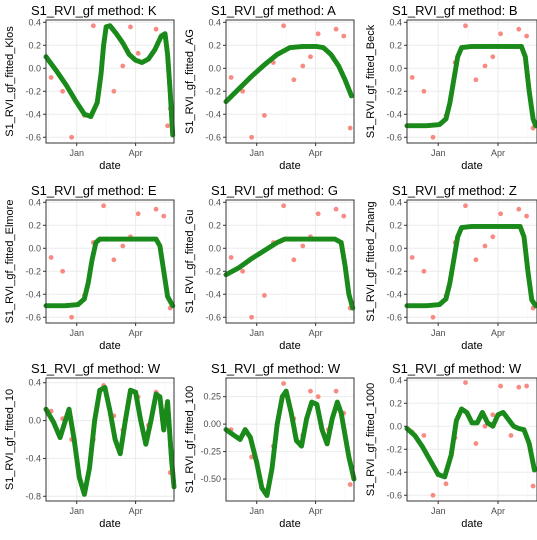 The width and height of the screenshot is (537, 540). Describe the element at coordinates (94, 190) in the screenshot. I see `panel-title: S1_RVI_gf method: E` at that location.